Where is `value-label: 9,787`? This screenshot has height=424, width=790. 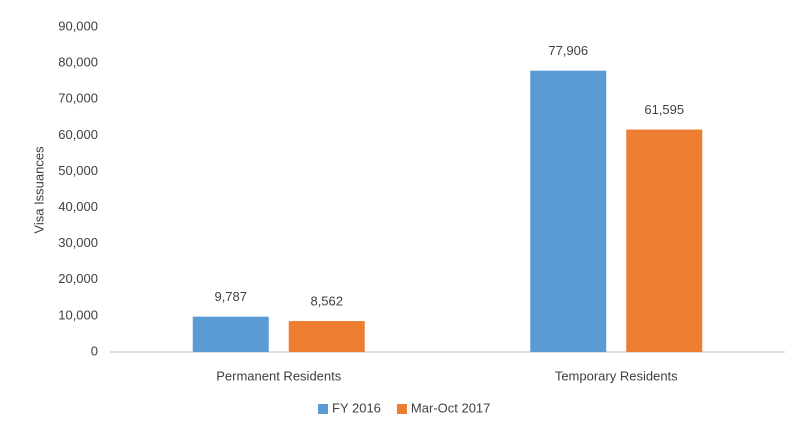
value-label: 9,787 is located at coordinates (230, 296).